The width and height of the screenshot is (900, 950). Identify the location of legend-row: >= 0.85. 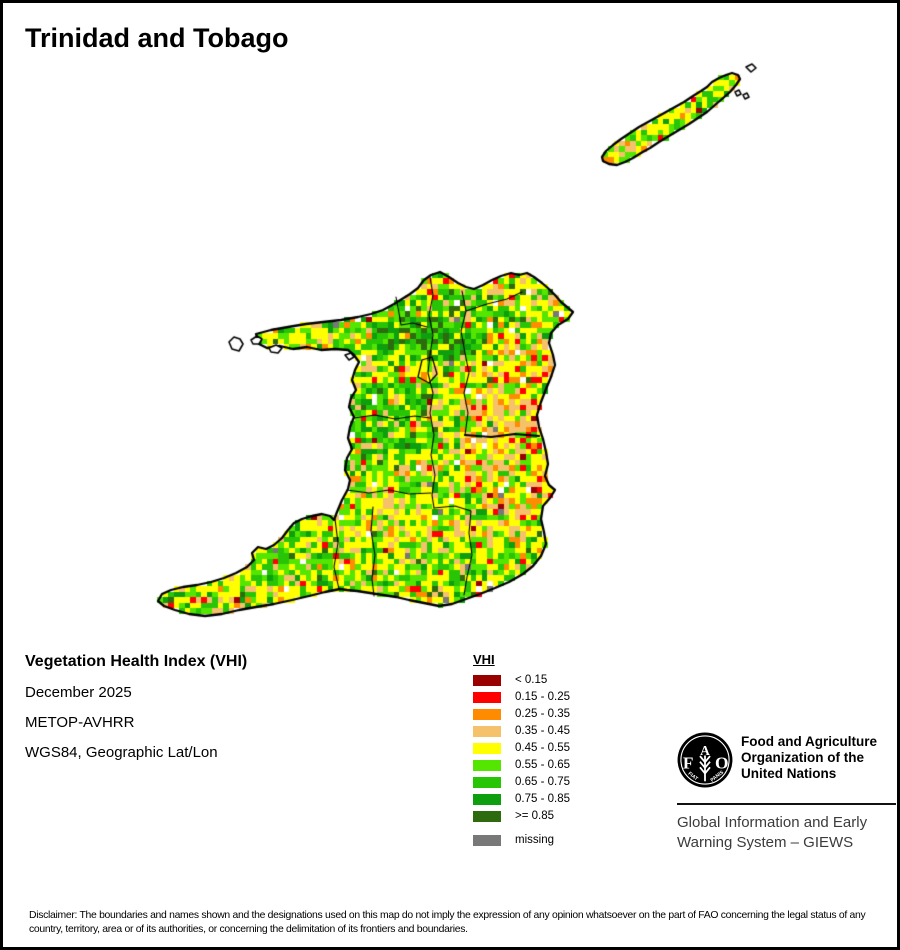
(521, 816).